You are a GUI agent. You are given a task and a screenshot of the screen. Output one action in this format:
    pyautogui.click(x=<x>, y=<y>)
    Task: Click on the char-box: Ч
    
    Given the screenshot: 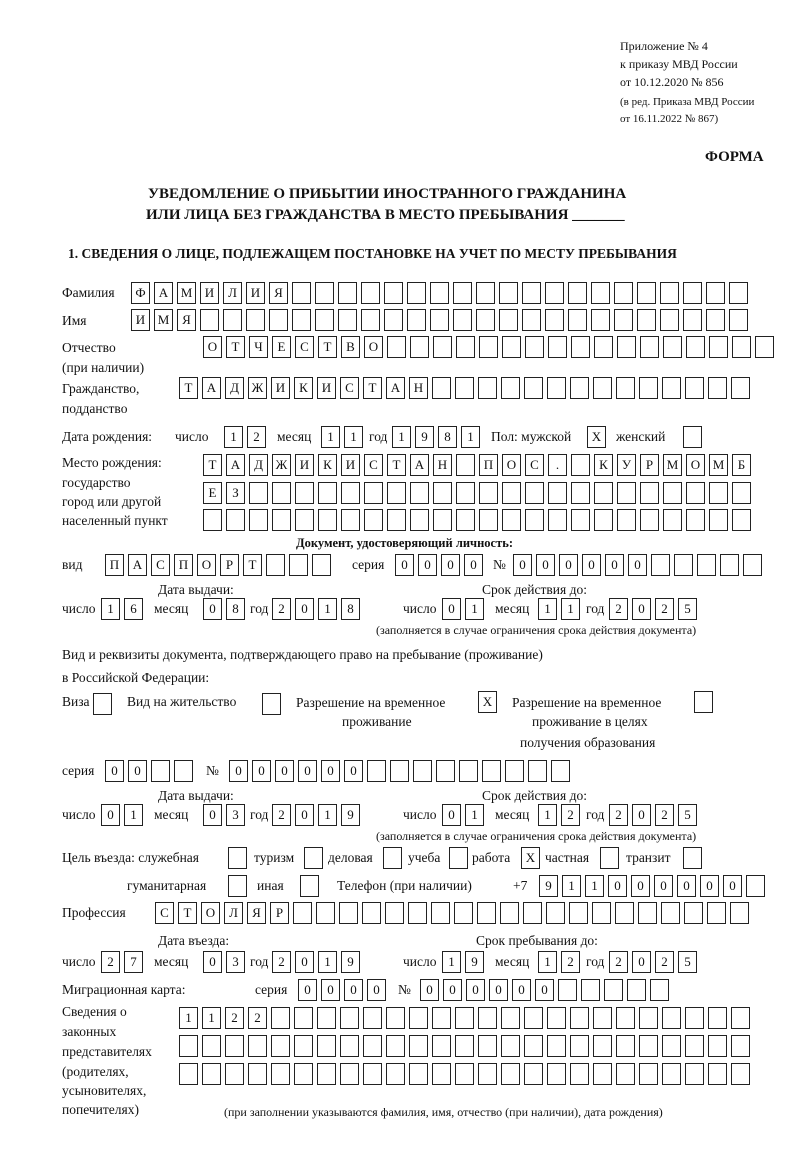 What is the action you would take?
    pyautogui.click(x=258, y=347)
    